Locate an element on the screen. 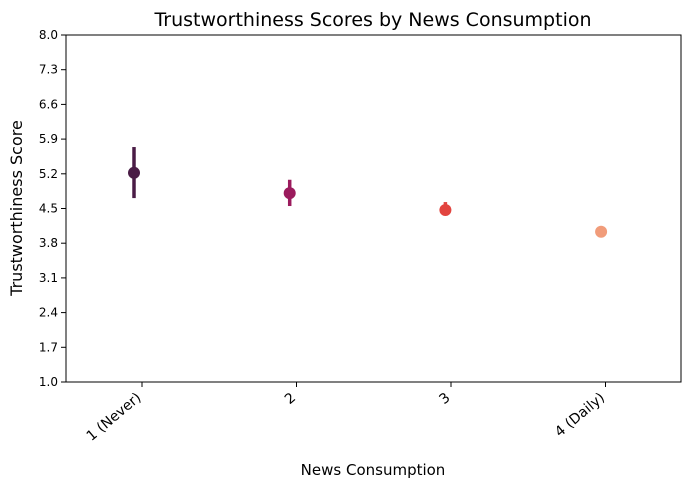  y-tick-label: 1.7 is located at coordinates (48, 347).